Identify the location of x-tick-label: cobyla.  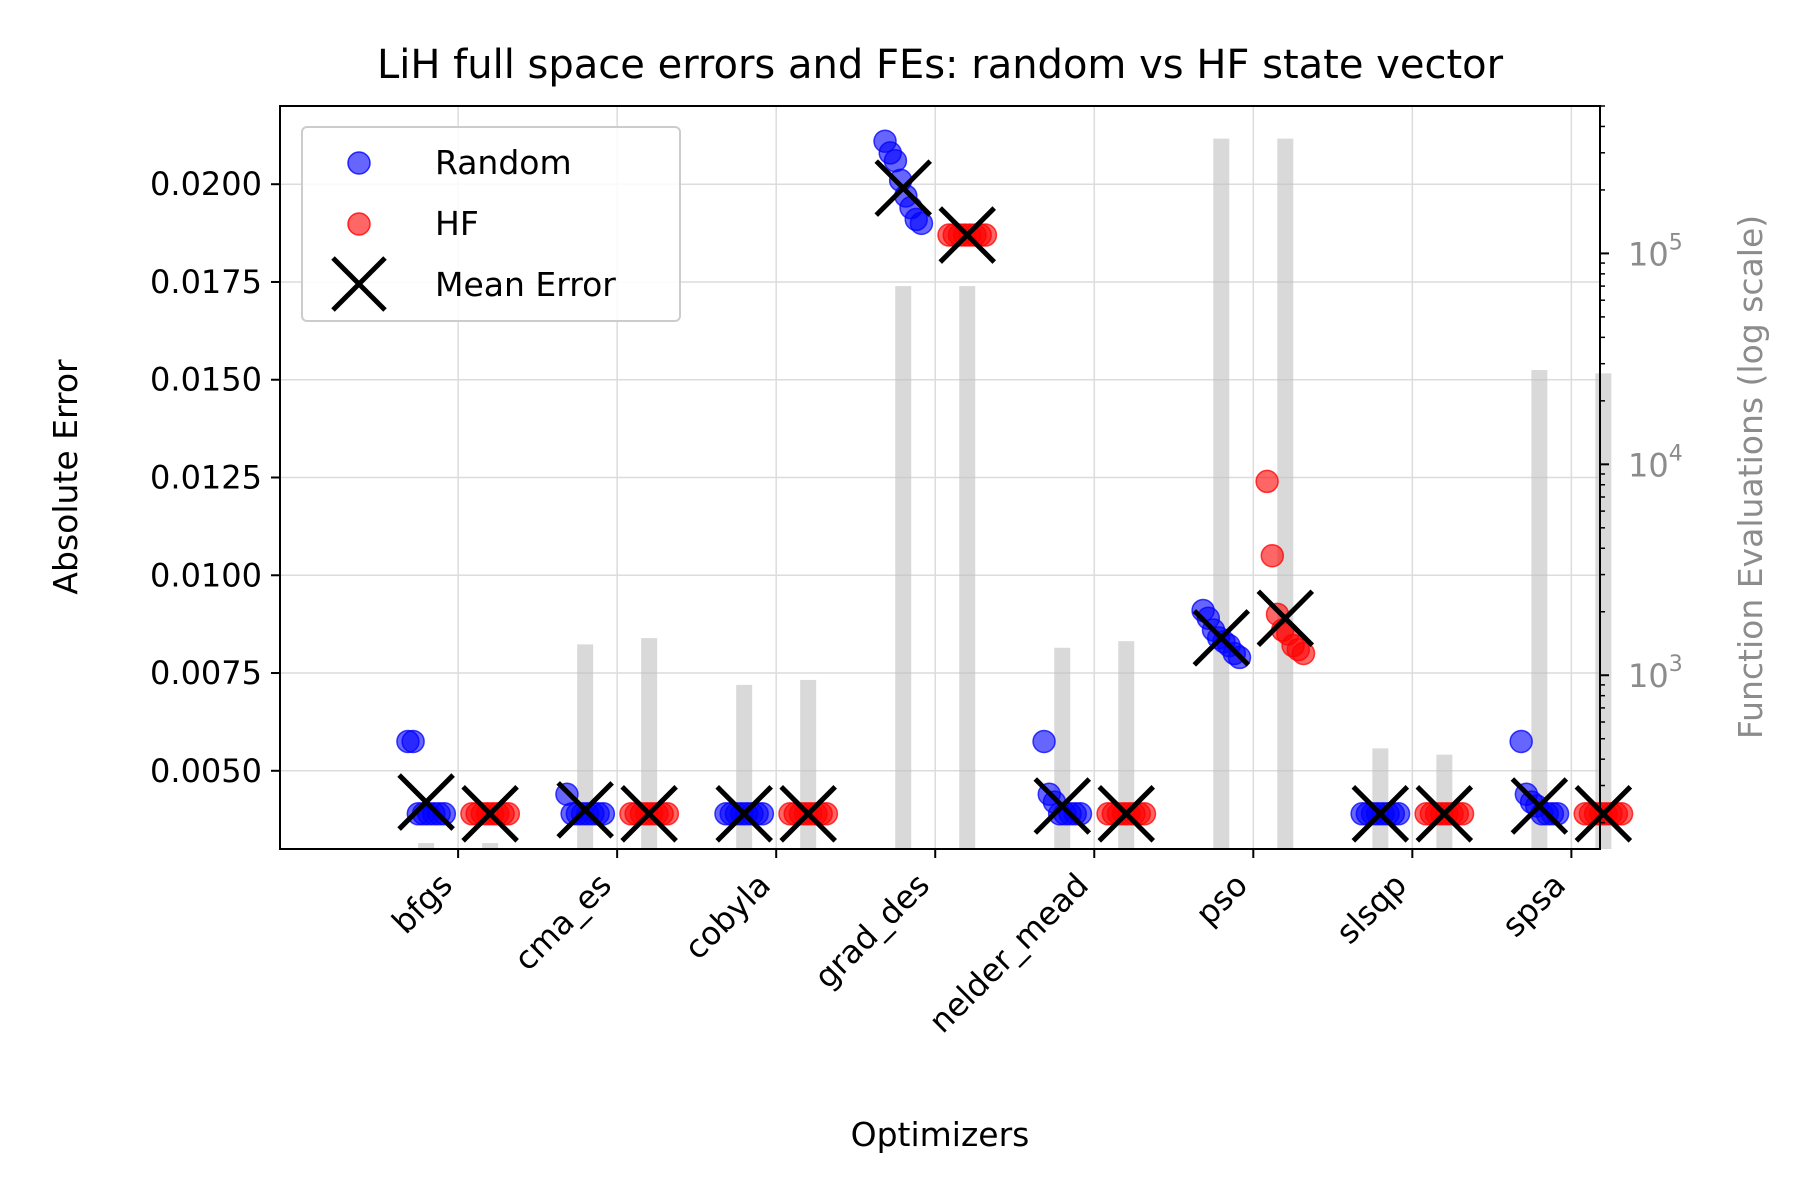
(727, 916).